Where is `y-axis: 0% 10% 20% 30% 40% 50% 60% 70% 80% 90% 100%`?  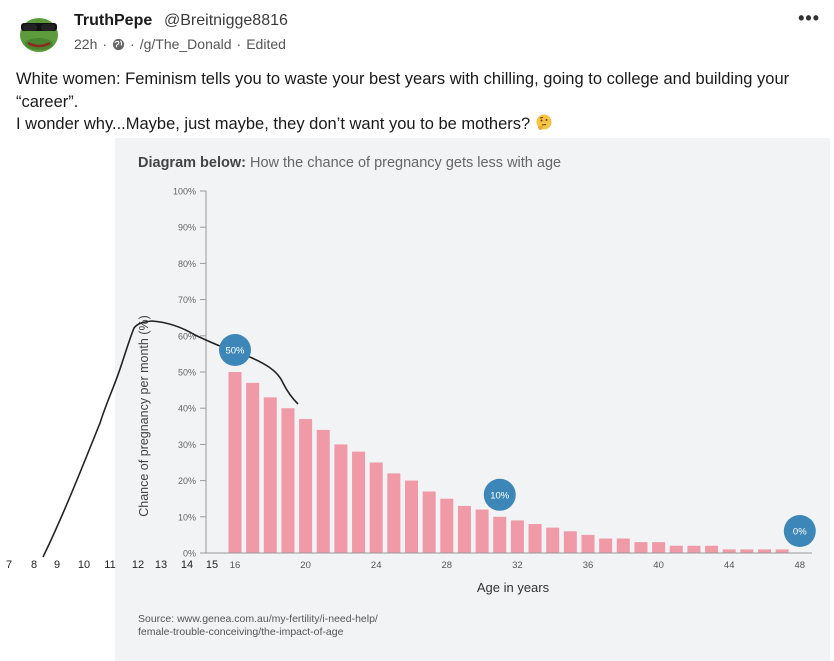 y-axis: 0% 10% 20% 30% 40% 50% 60% 70% 80% 90% 100% is located at coordinates (190, 373).